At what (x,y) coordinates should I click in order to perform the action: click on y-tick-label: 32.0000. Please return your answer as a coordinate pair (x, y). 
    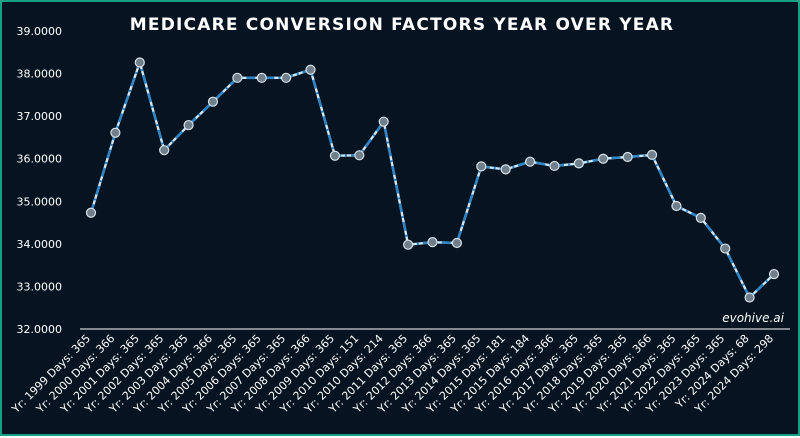
    Looking at the image, I should click on (40, 329).